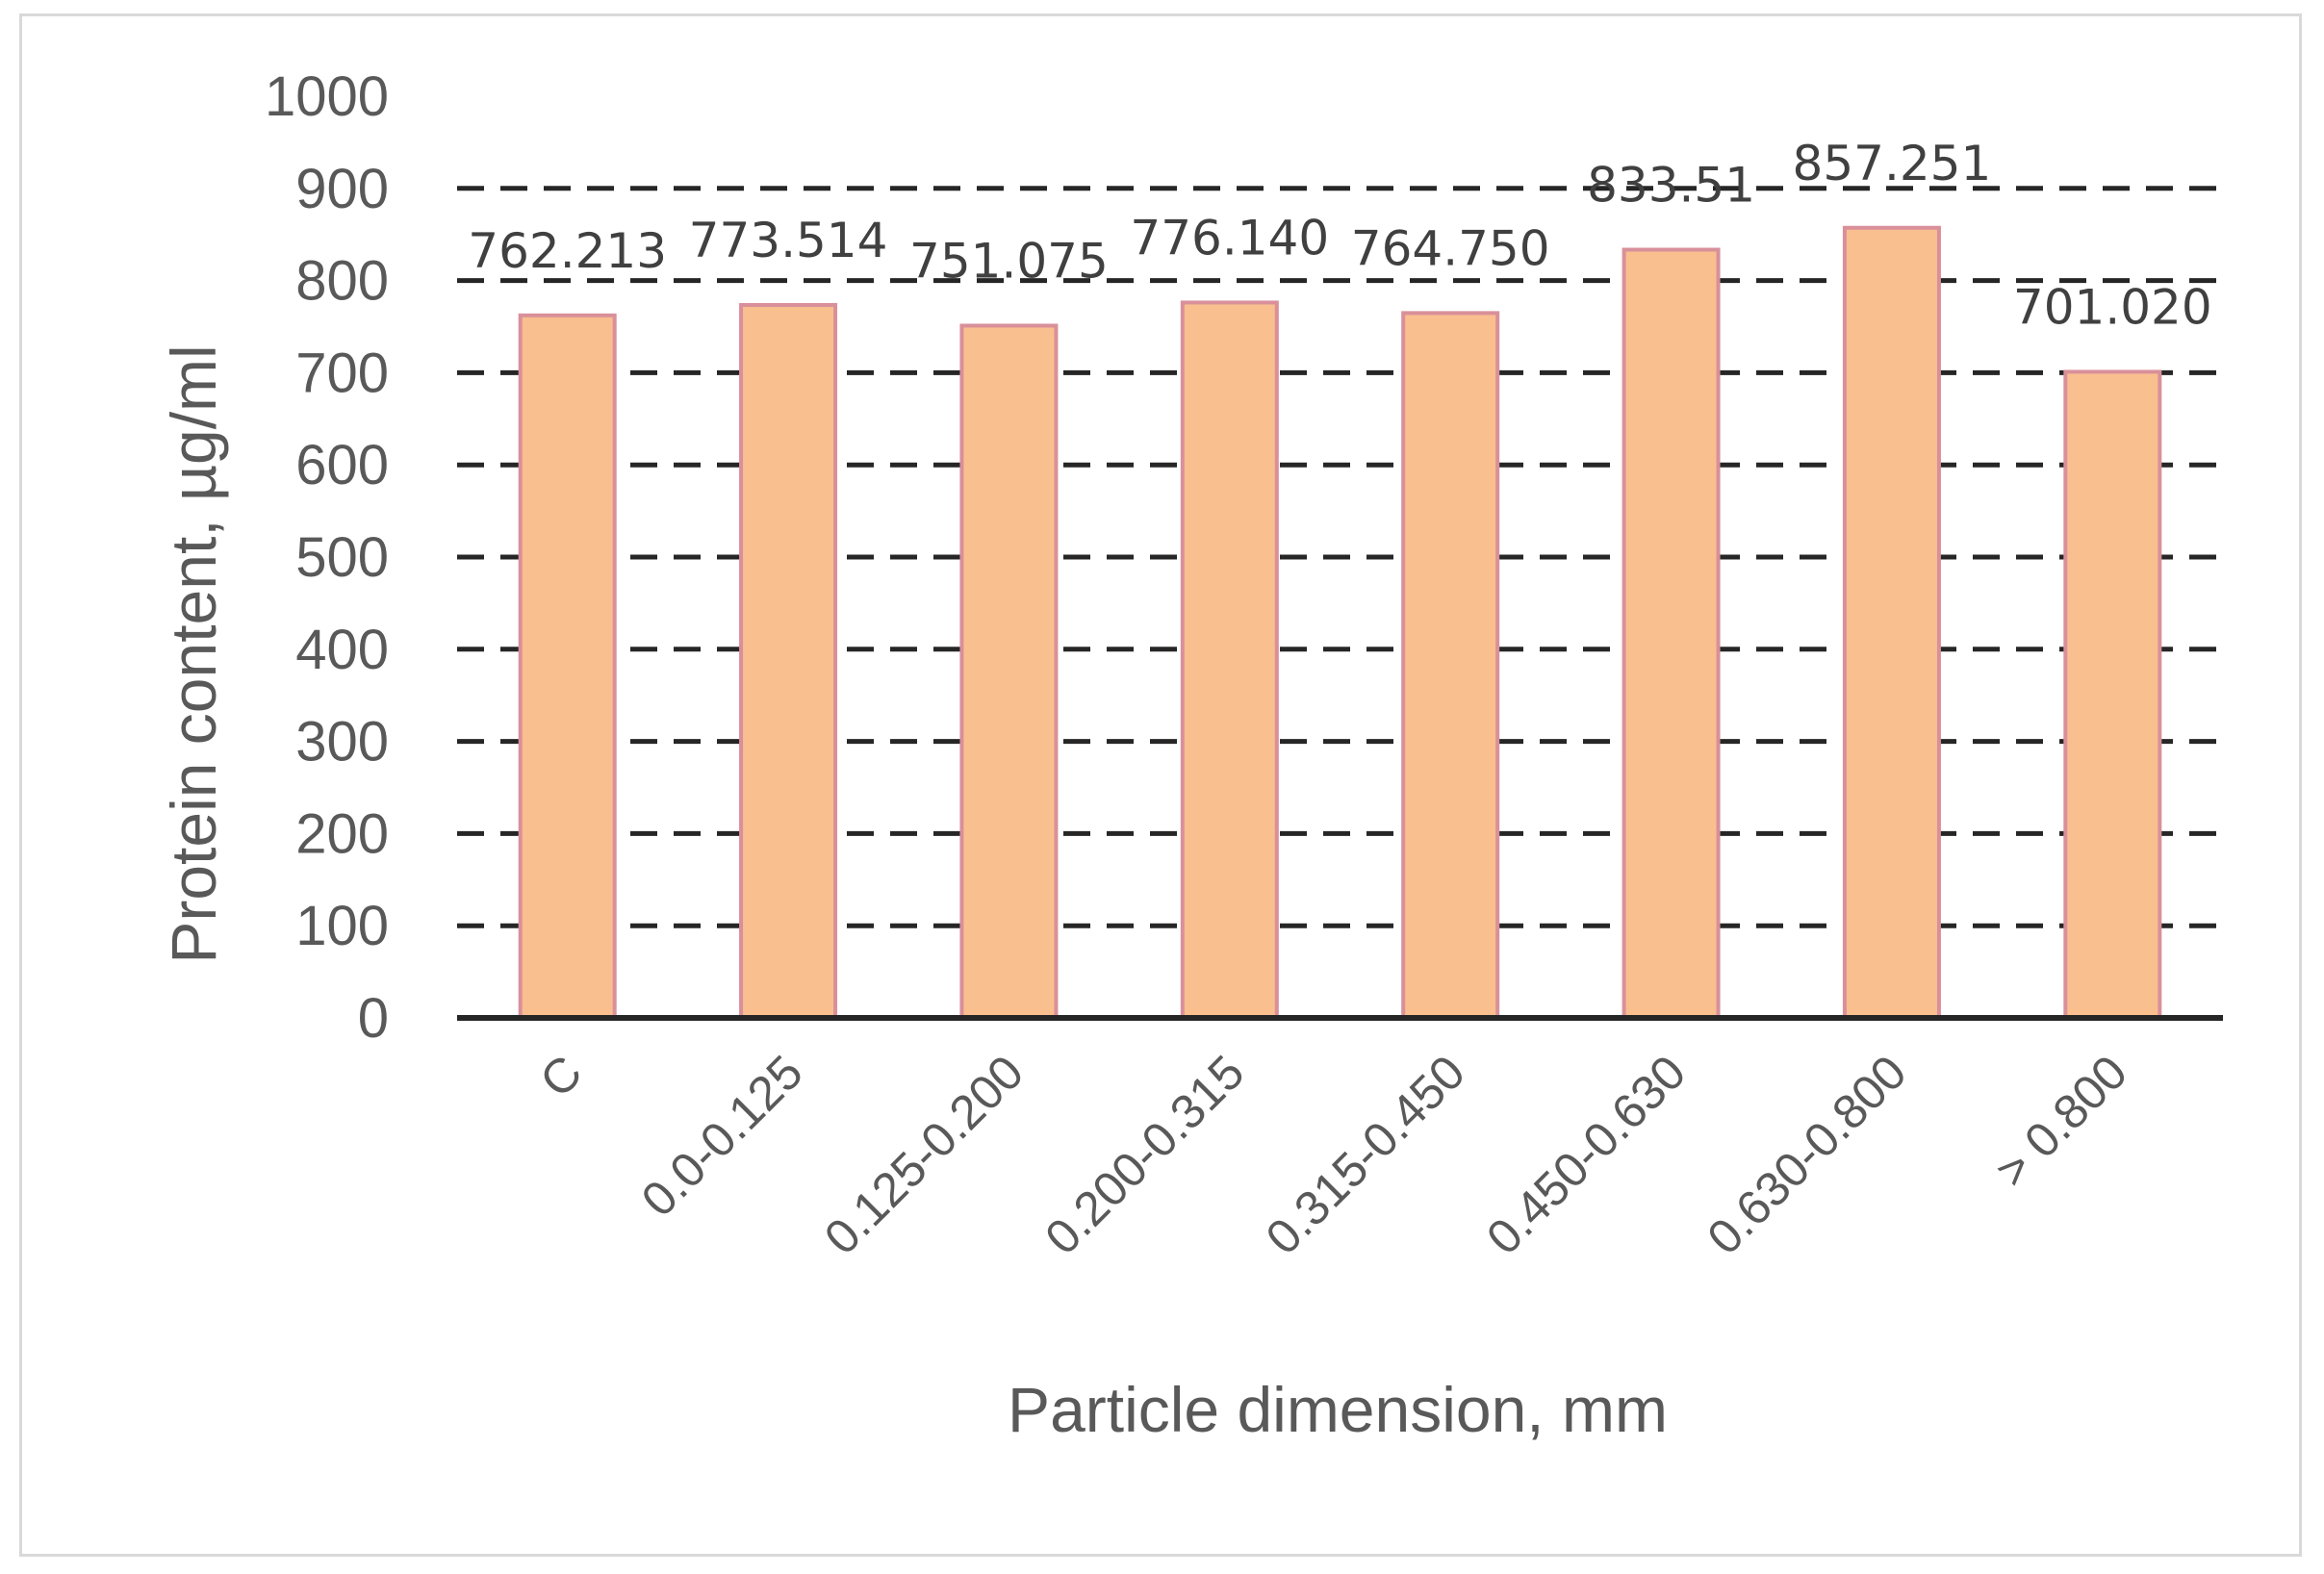 This screenshot has height=1574, width=2324. I want to click on x-tick-label-3: 0.200-0.315, so click(1144, 1155).